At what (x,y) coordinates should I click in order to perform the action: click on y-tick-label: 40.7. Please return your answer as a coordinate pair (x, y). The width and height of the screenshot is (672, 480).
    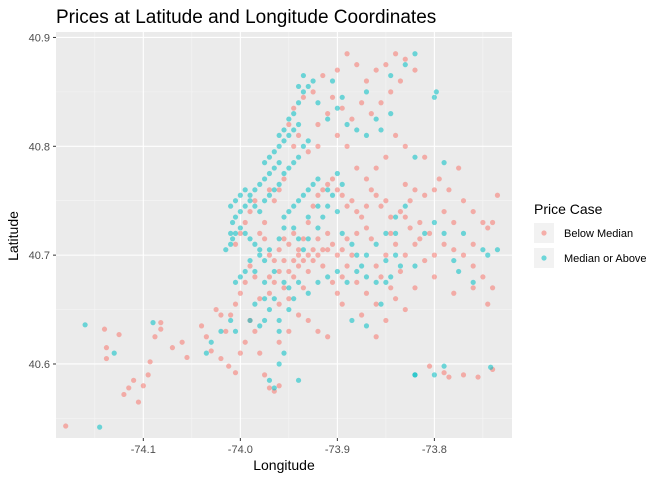
    Looking at the image, I should click on (39, 256).